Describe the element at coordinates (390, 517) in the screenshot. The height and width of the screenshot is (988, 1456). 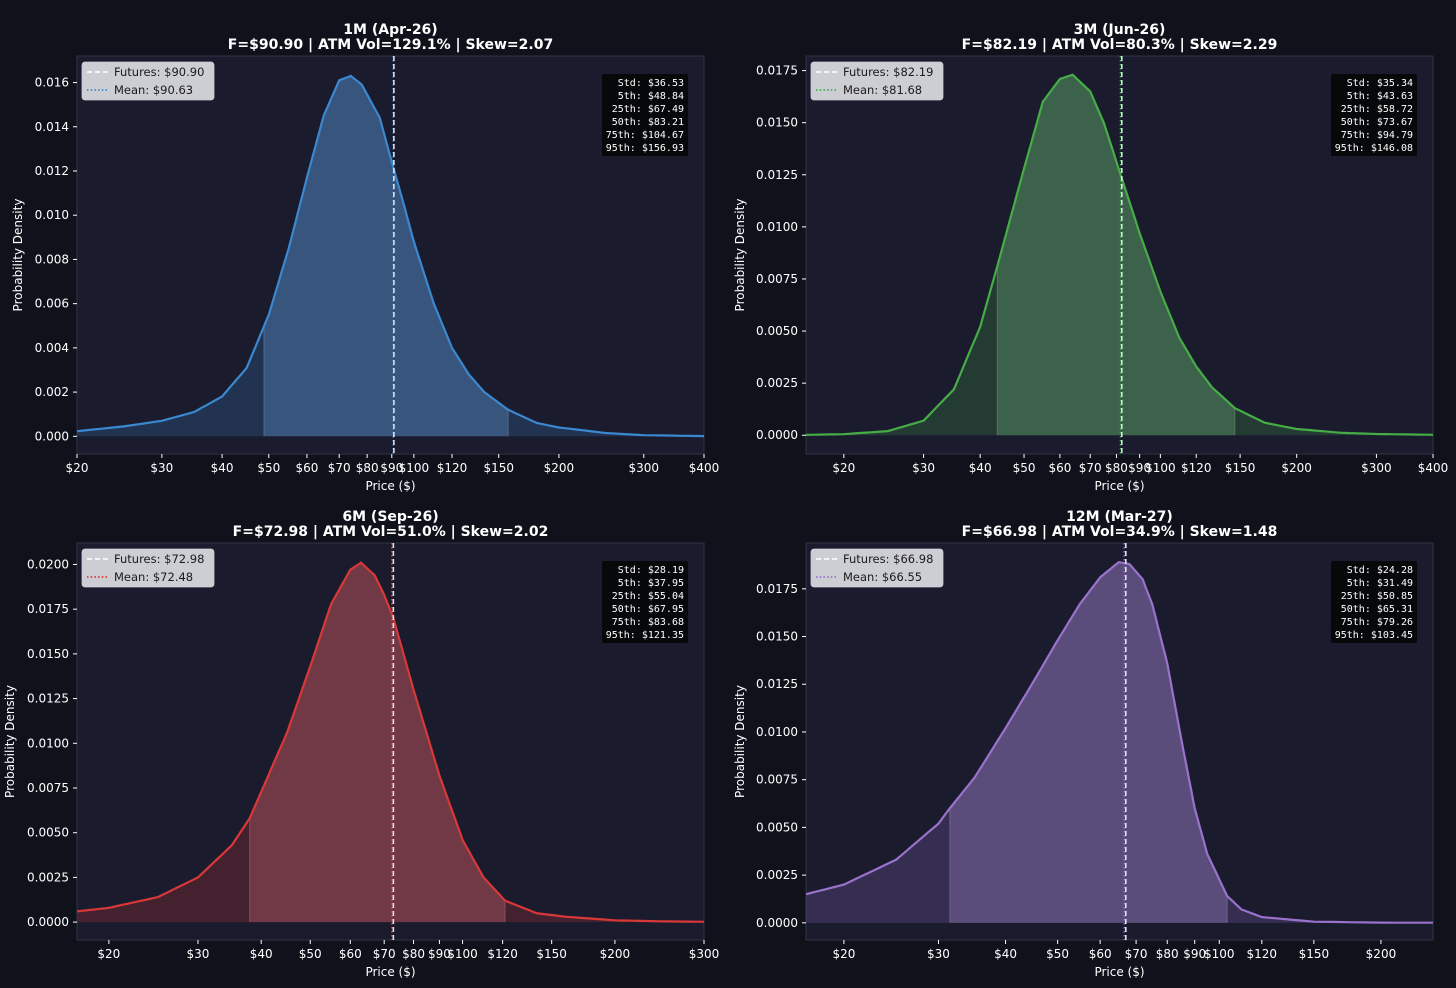
I see `chart-title: 6M (Sep-26)` at that location.